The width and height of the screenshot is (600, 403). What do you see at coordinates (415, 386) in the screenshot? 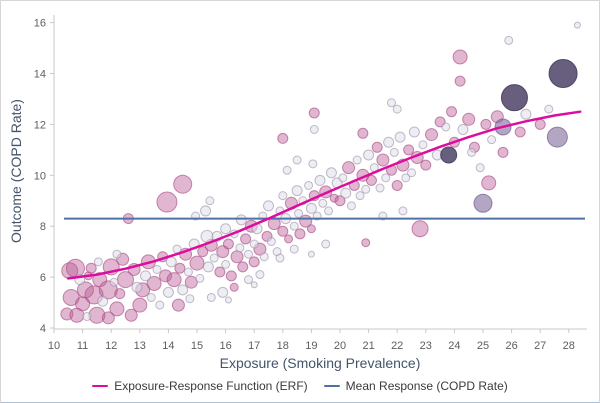
I see `legend-item-mean: Mean Response (COPD Rate)` at bounding box center [415, 386].